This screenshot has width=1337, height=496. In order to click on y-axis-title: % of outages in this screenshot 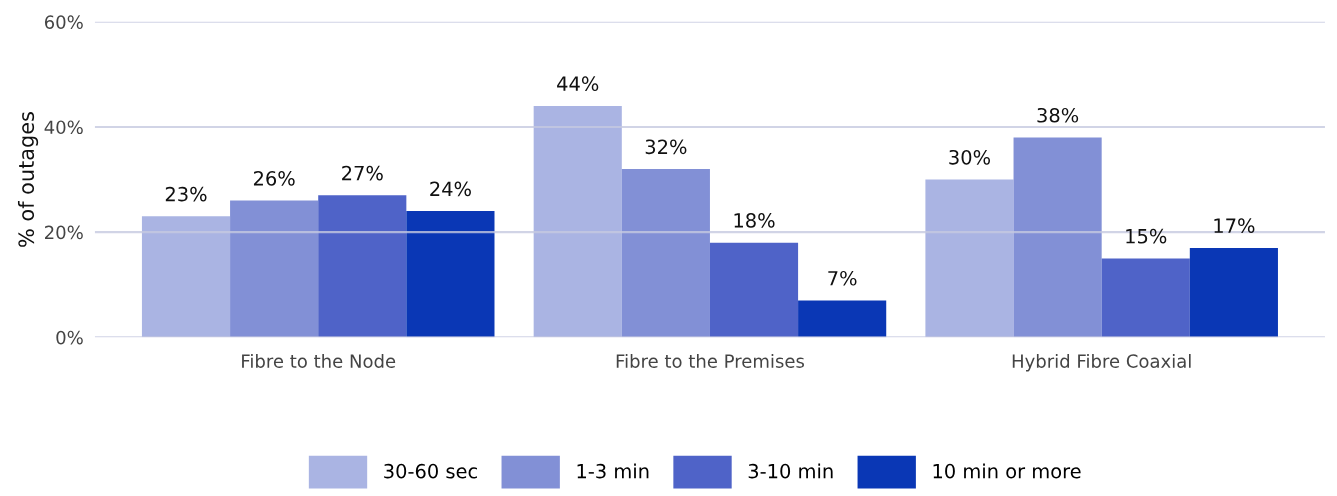, I will do `click(28, 179)`.